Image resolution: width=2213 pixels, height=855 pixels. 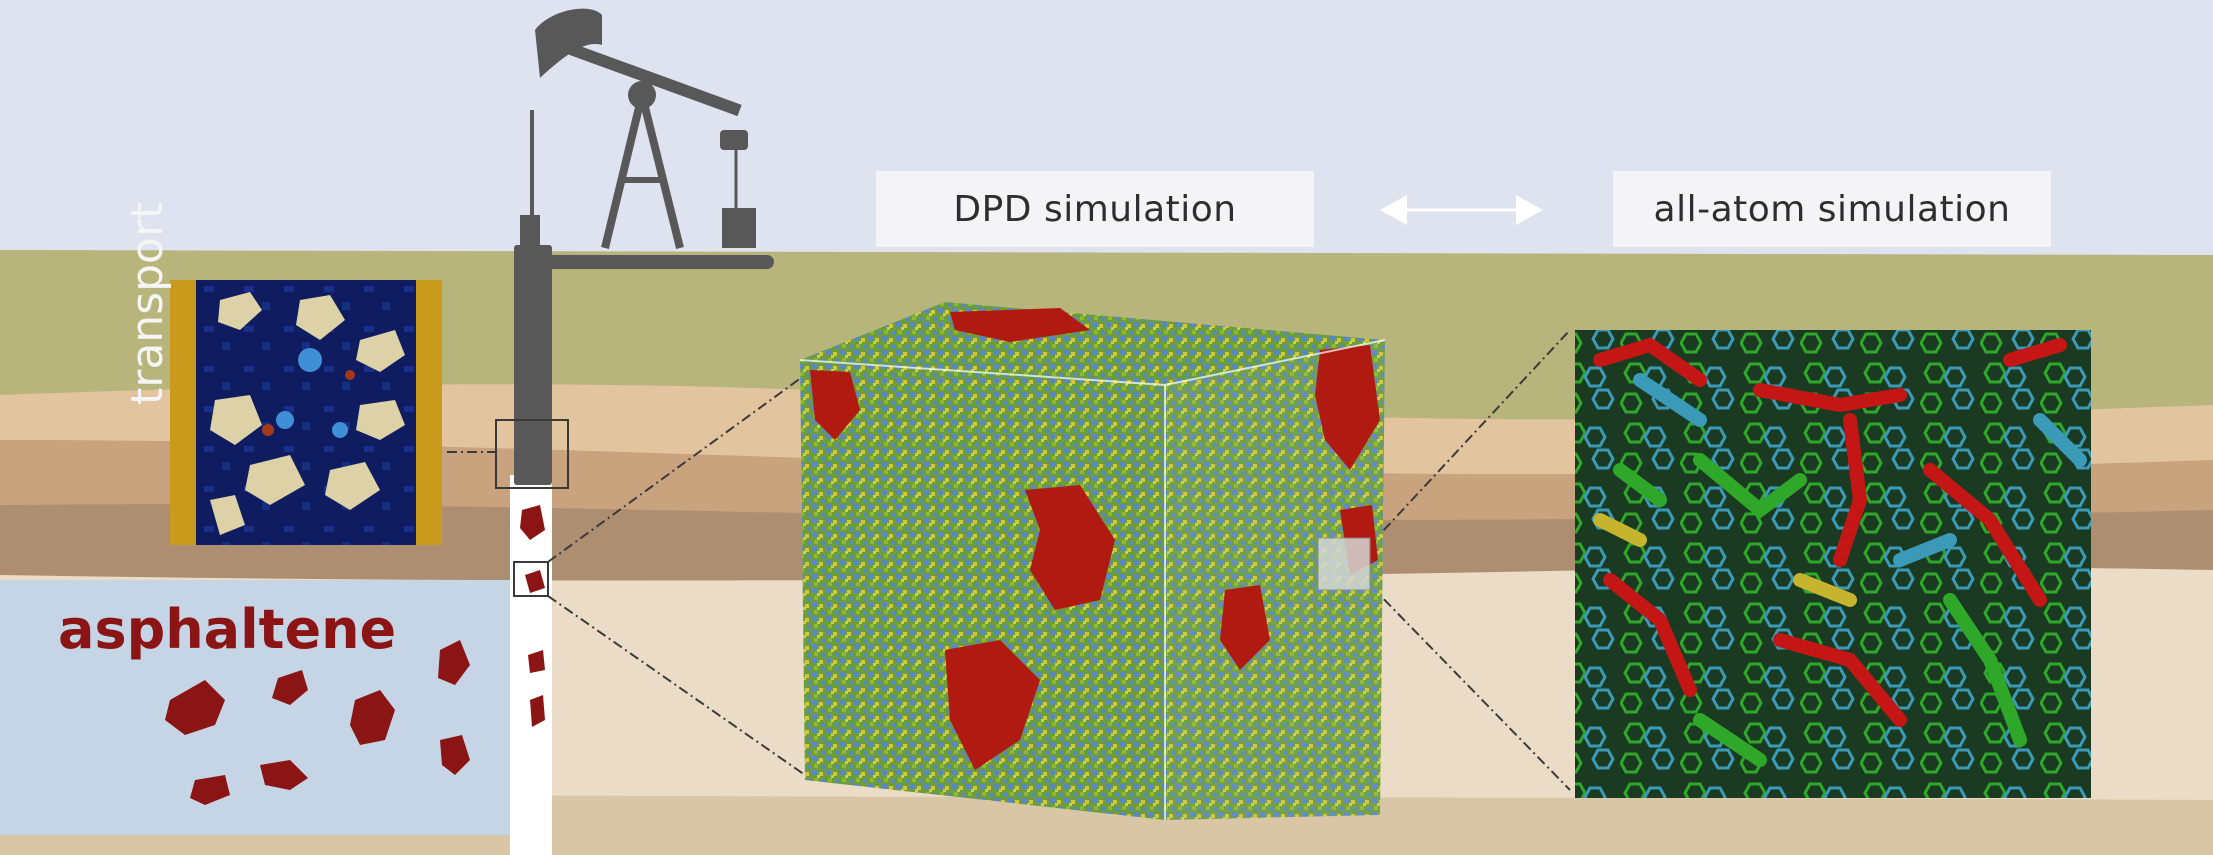 I want to click on dpd-simulation-label: DPD simulation, so click(x=1095, y=209).